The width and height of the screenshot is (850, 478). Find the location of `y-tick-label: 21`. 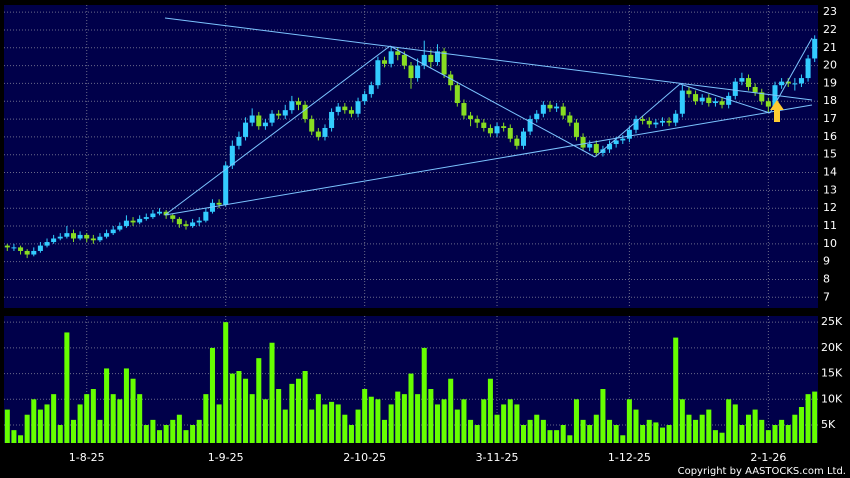

y-tick-label: 21 is located at coordinates (830, 47).